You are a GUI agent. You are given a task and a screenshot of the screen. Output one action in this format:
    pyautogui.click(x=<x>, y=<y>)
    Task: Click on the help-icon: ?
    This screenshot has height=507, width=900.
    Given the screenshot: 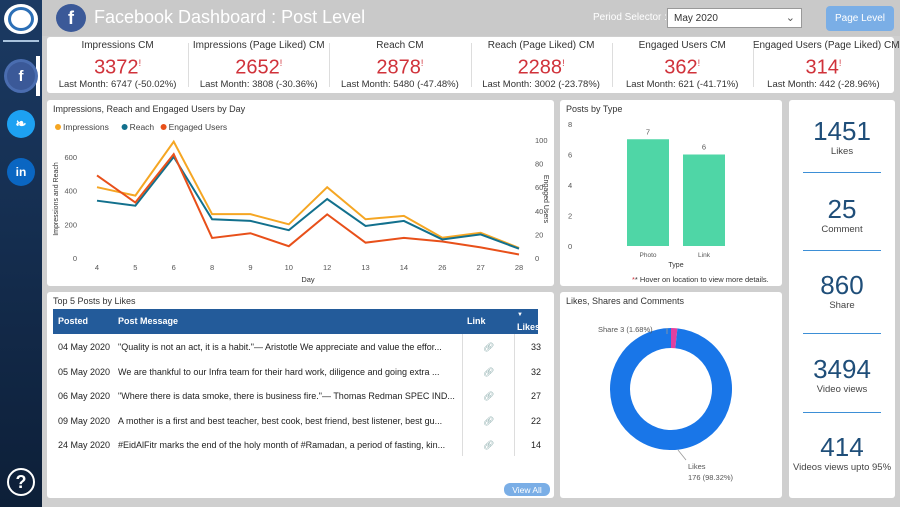 What is the action you would take?
    pyautogui.click(x=21, y=482)
    